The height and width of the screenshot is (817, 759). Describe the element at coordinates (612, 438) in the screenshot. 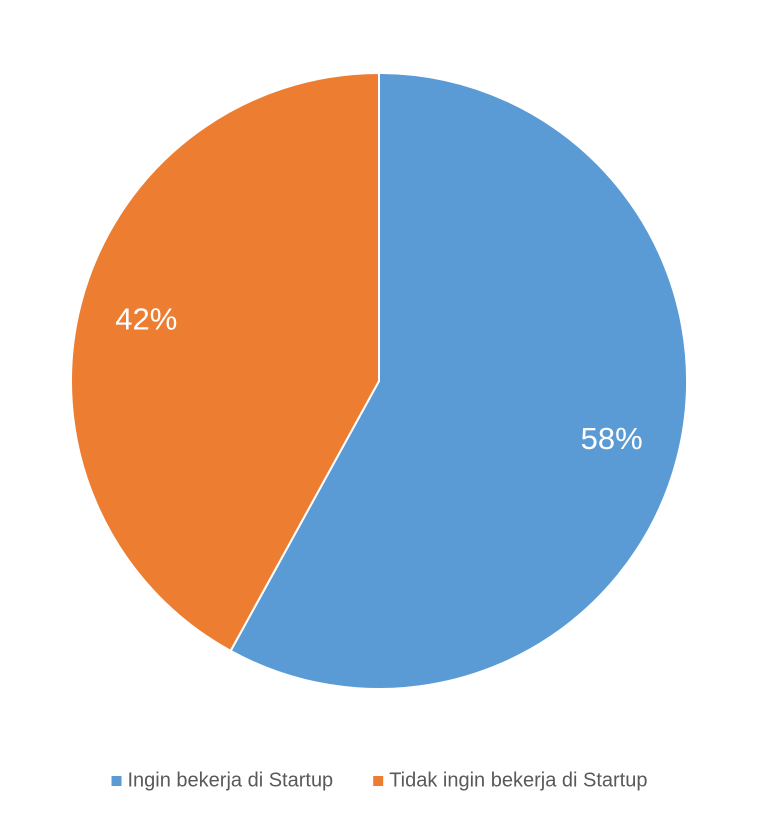

I see `data-label: 58%` at that location.